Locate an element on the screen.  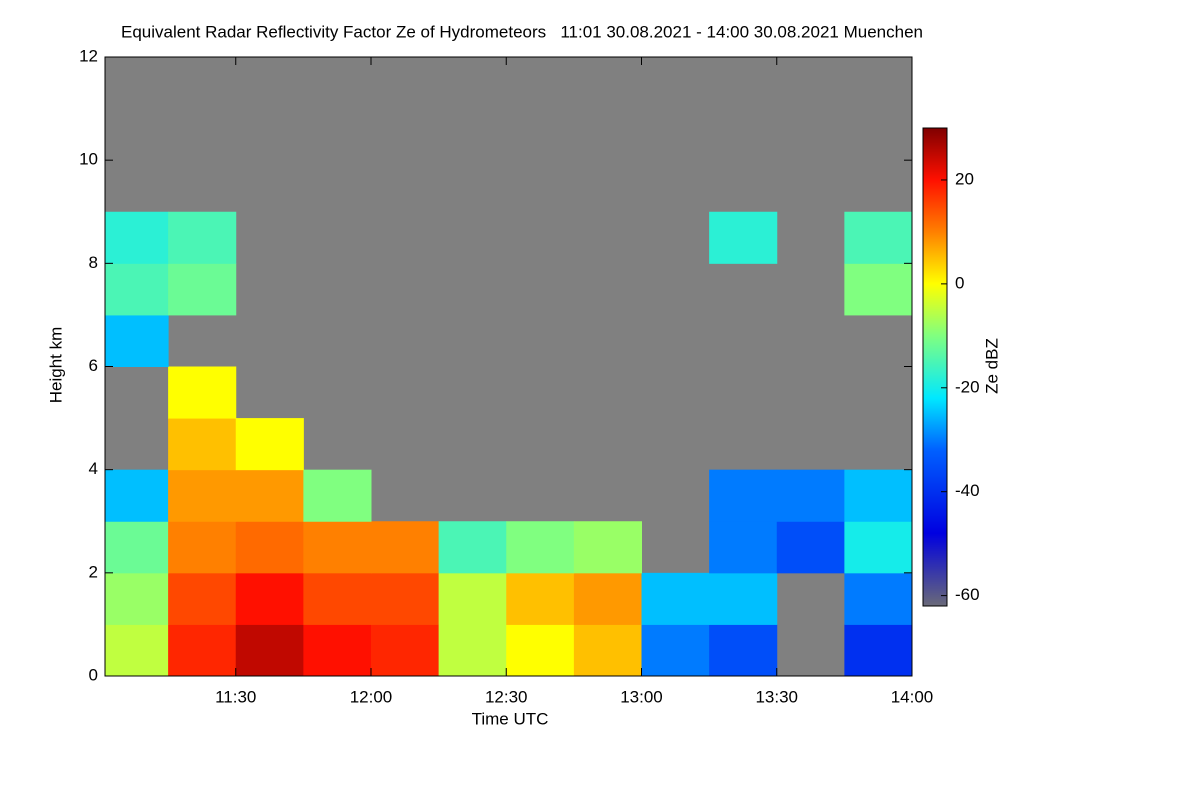
y-tick-label: 12 is located at coordinates (88, 55).